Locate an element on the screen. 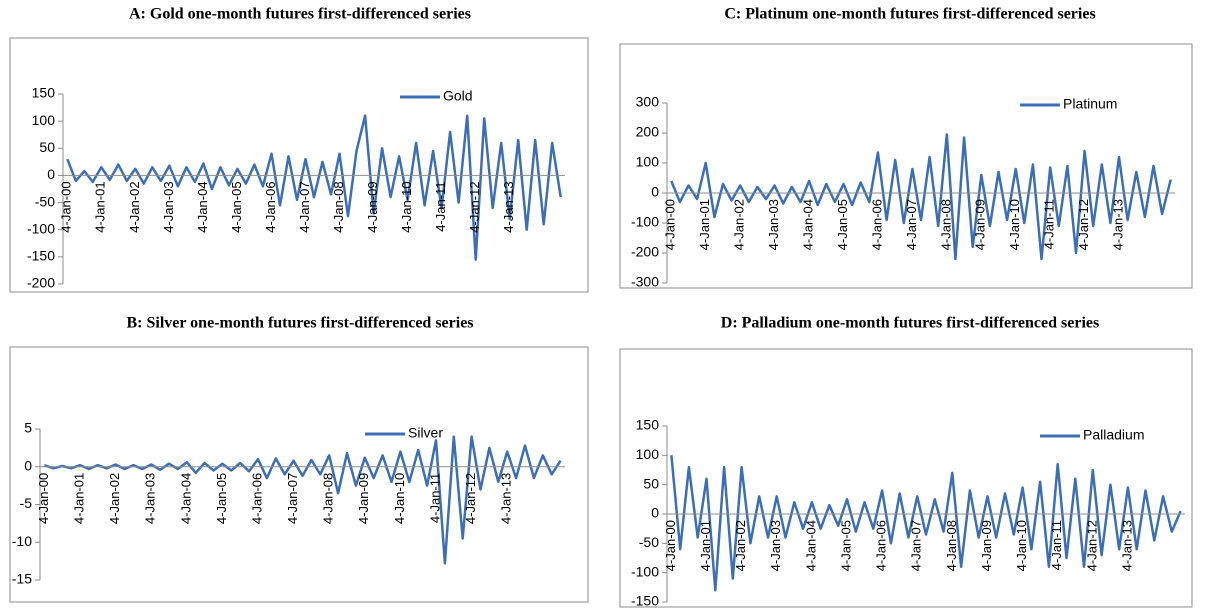 This screenshot has width=1212, height=616. y-tick-label: -300 is located at coordinates (645, 282).